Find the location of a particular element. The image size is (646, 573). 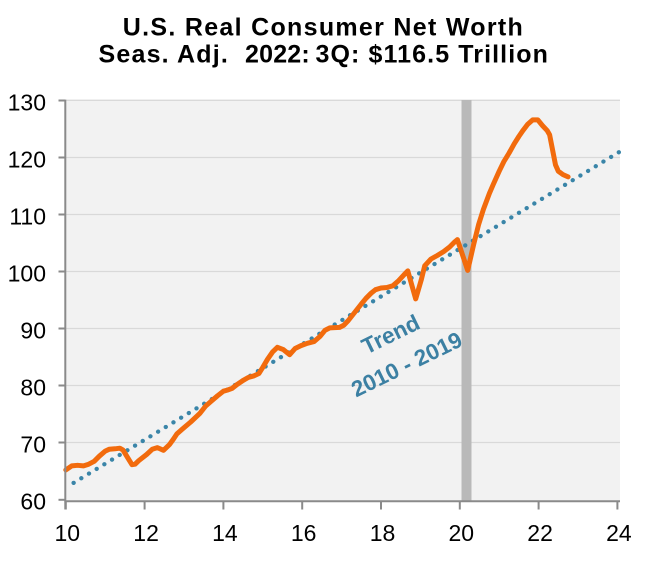

svg-text: 24 is located at coordinates (619, 533).